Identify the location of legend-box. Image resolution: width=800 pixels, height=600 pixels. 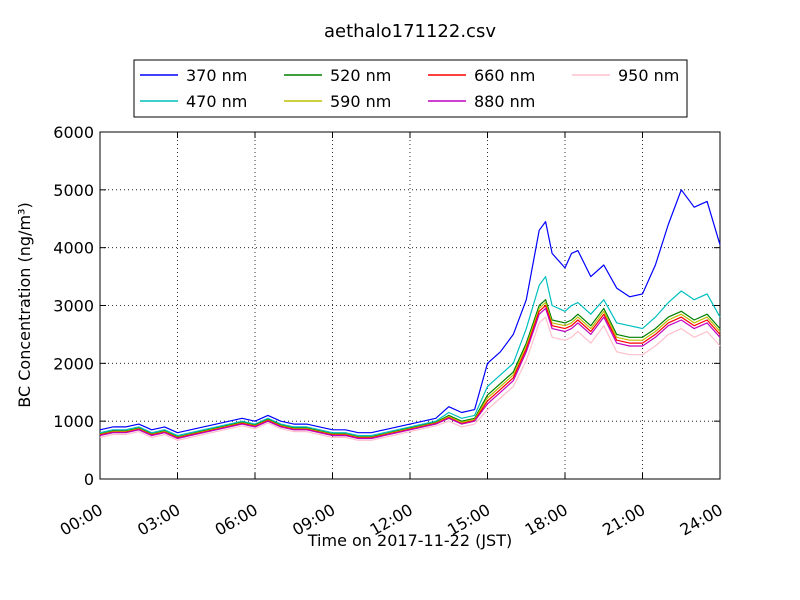
(410, 88).